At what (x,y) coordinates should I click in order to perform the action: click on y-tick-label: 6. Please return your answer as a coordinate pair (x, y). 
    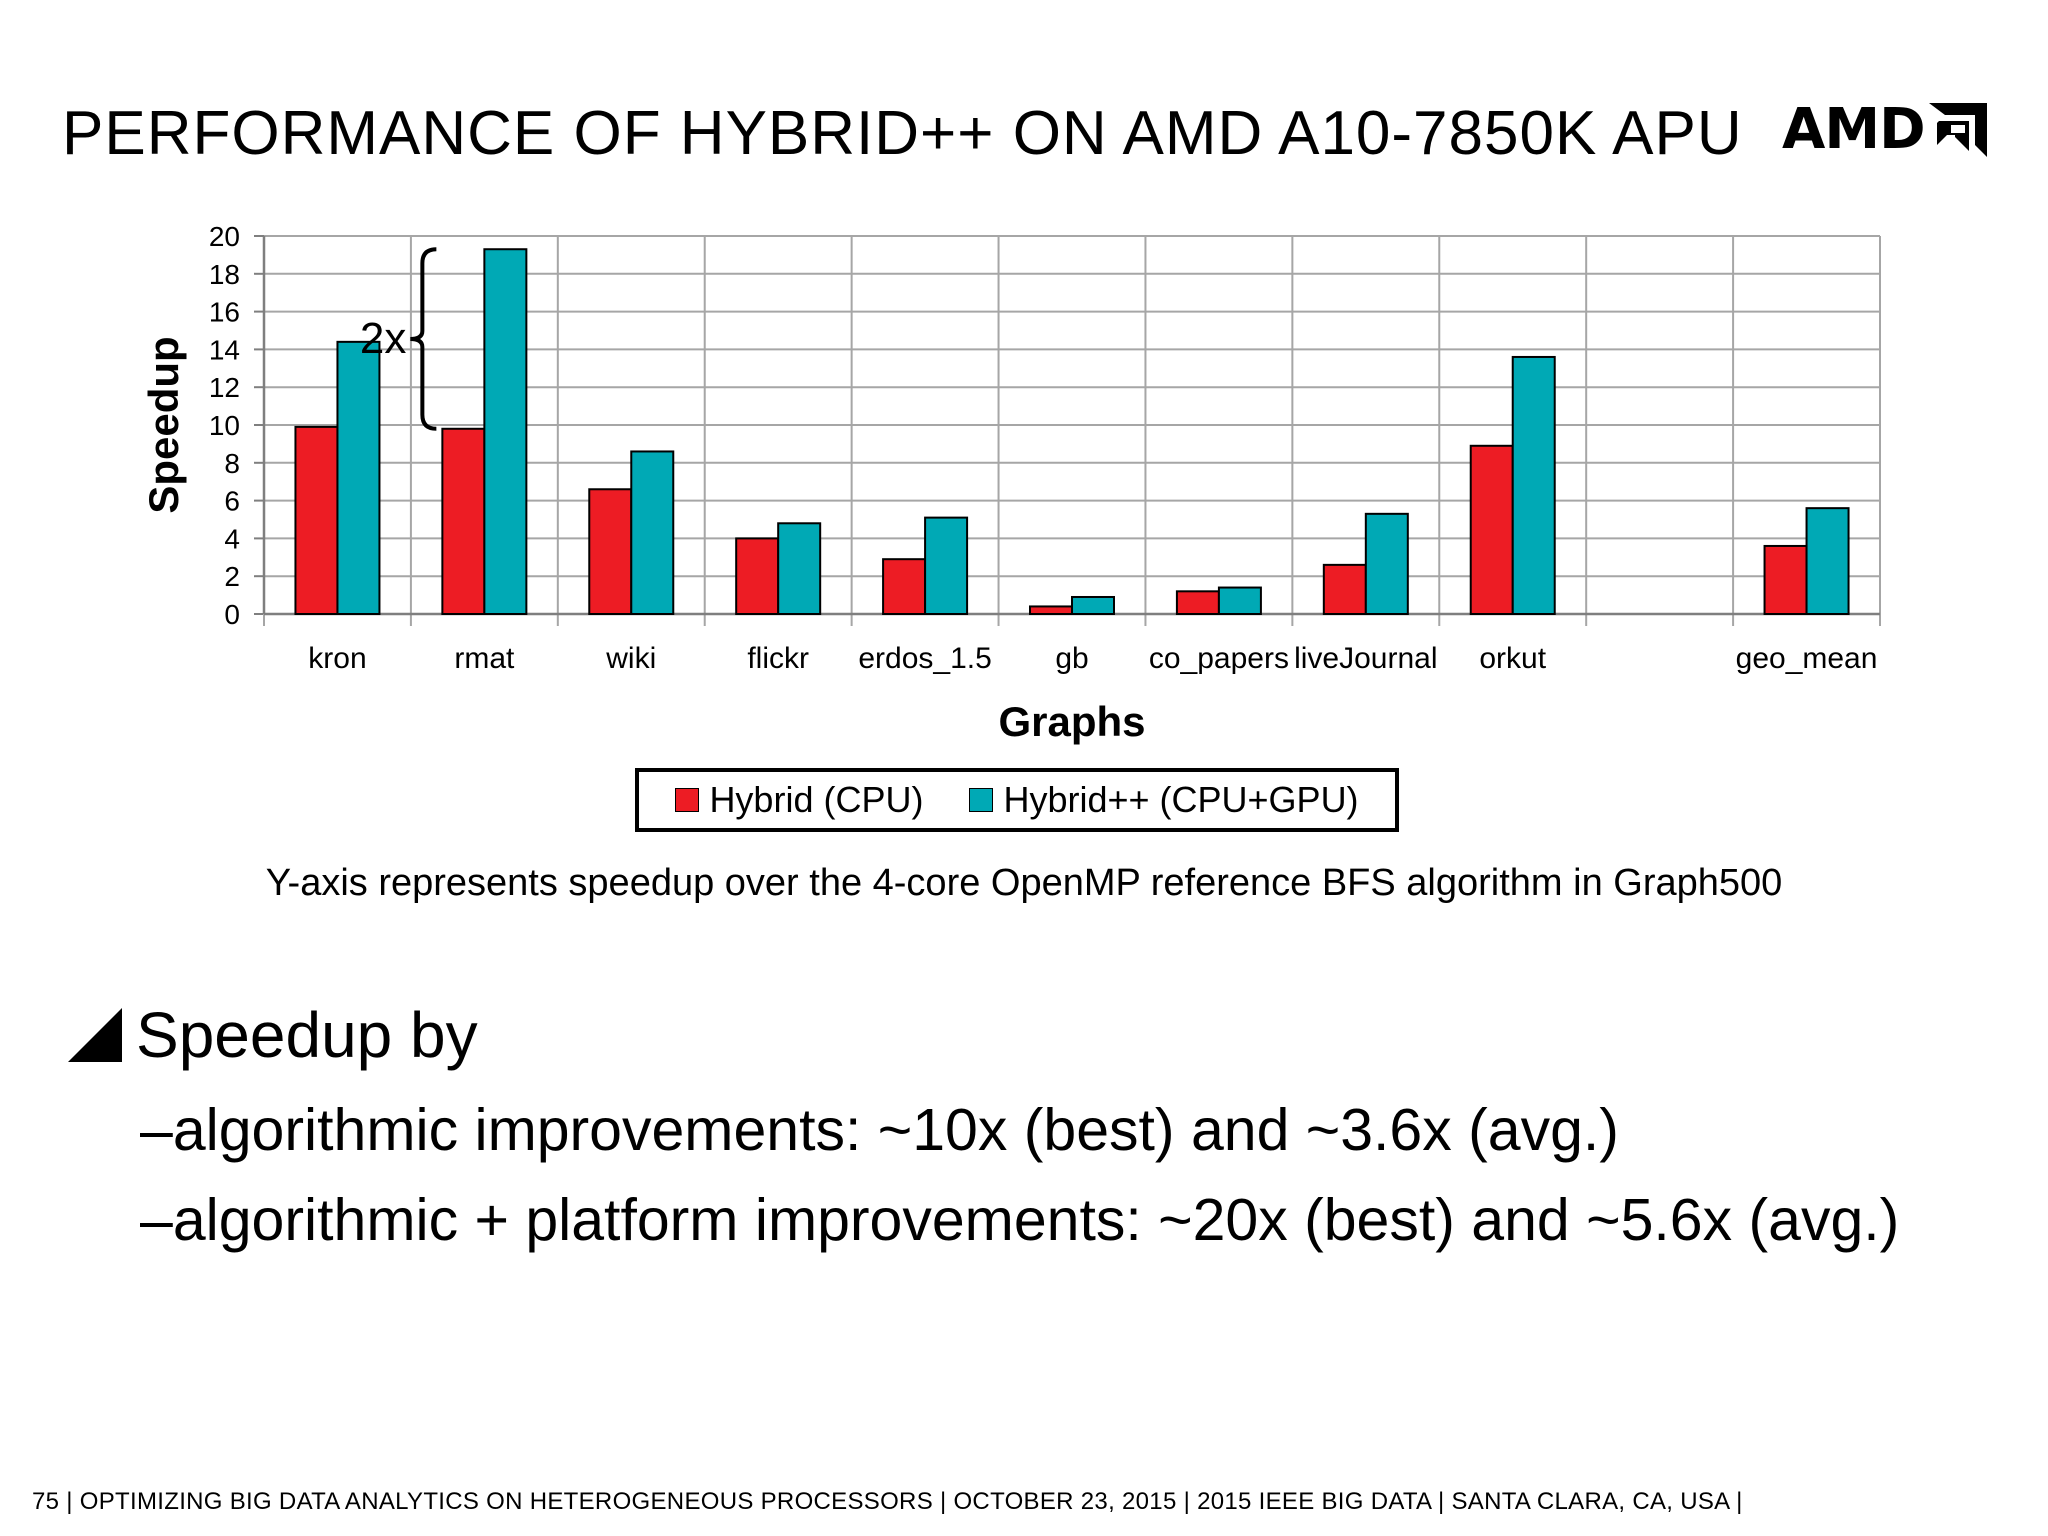
    Looking at the image, I should click on (232, 501).